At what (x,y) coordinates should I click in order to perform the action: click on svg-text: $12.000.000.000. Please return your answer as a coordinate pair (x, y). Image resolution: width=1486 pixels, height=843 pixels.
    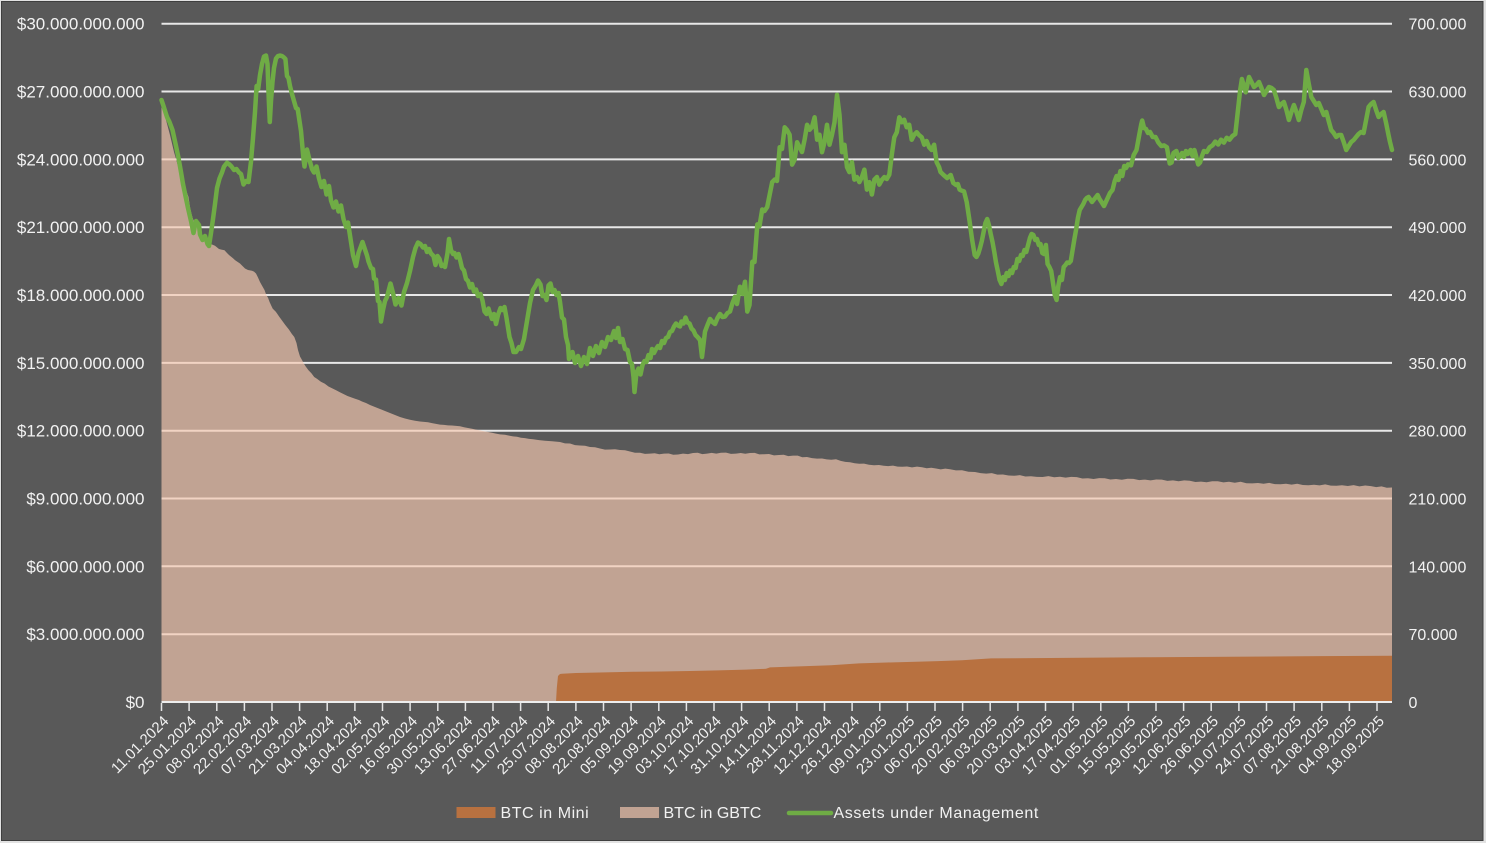
    Looking at the image, I should click on (81, 431).